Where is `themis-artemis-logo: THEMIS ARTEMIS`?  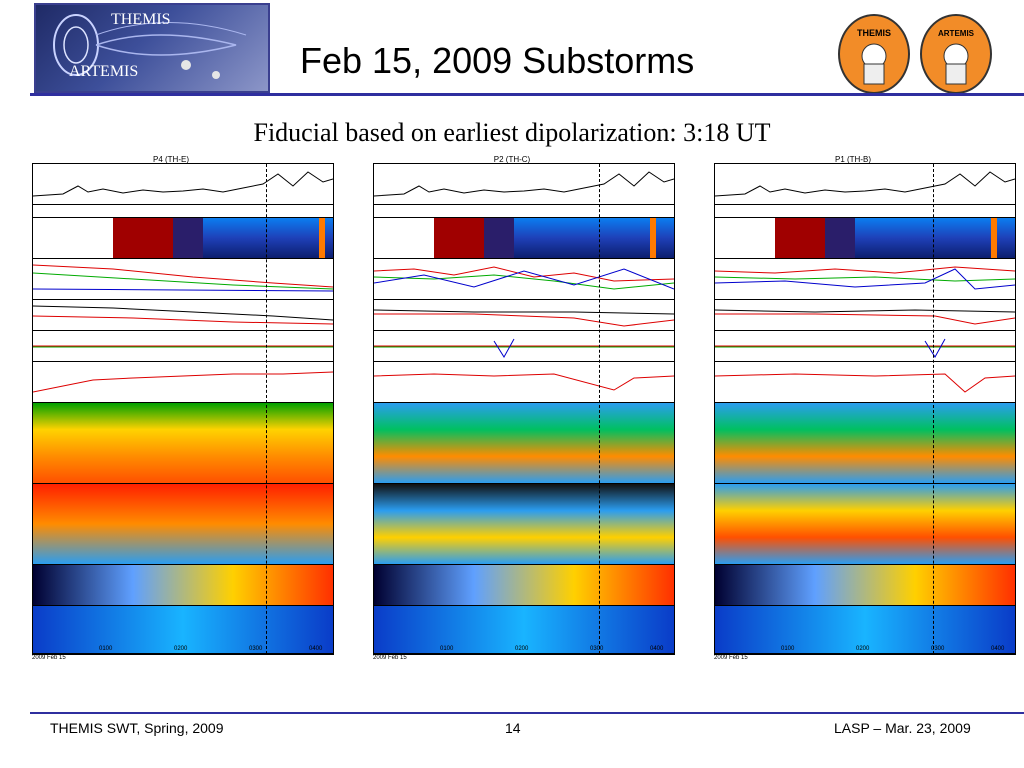
themis-artemis-logo: THEMIS ARTEMIS is located at coordinates (152, 48).